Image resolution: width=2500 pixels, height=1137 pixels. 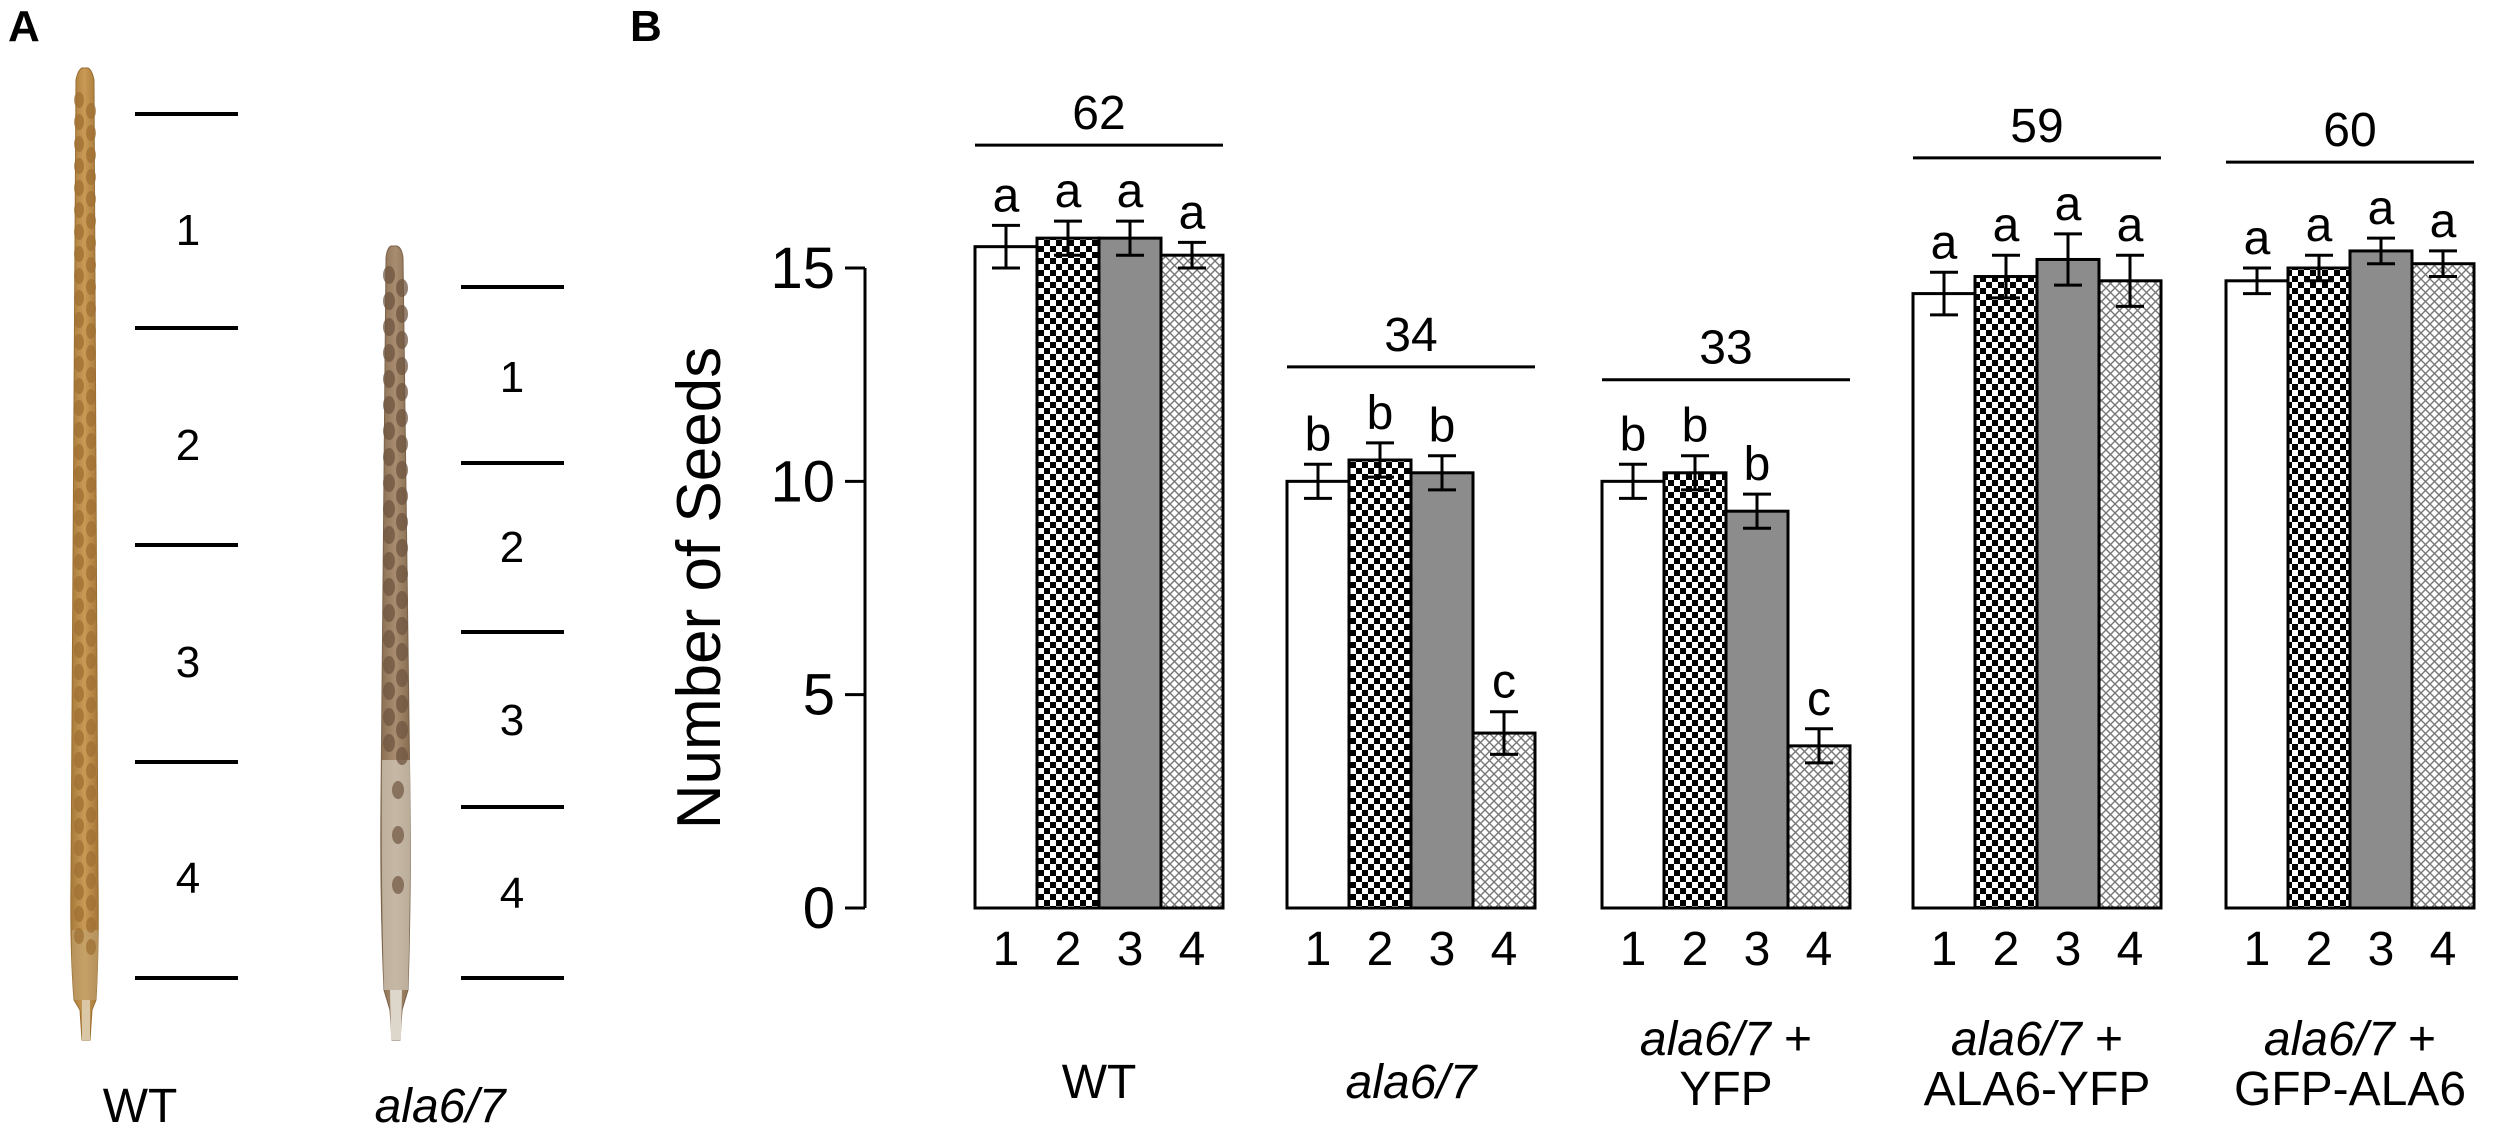 I want to click on group-label: GFP-ALA6, so click(x=2350, y=1089).